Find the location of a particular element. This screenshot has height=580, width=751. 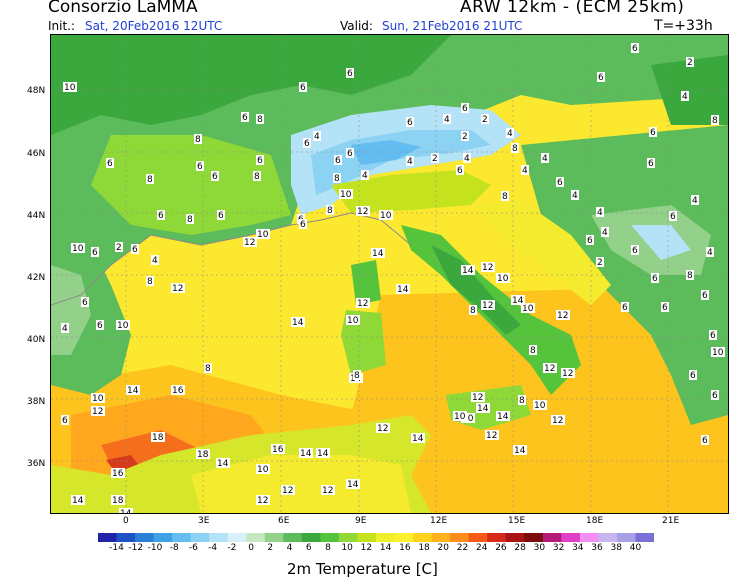

colorbar-tick-label: 32 is located at coordinates (558, 548).